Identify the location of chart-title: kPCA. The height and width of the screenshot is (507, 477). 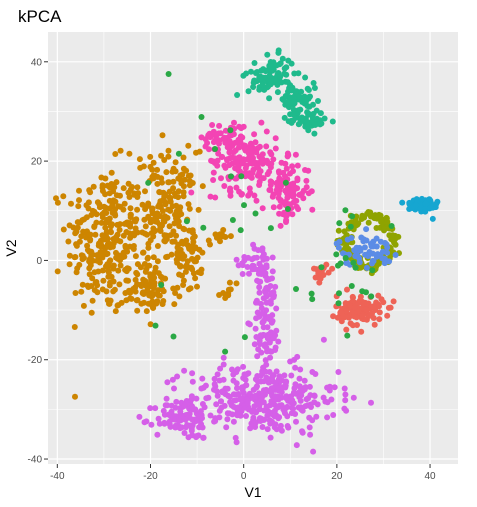
(40, 16).